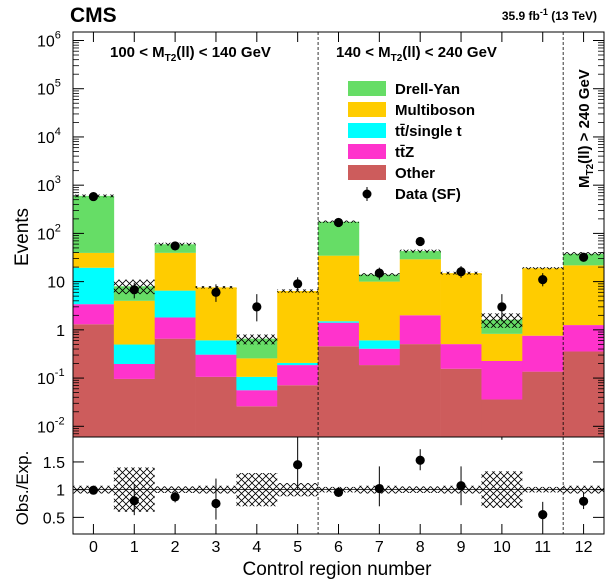 The width and height of the screenshot is (605, 587). What do you see at coordinates (367, 88) in the screenshot?
I see `legend-swatch-drell-yan` at bounding box center [367, 88].